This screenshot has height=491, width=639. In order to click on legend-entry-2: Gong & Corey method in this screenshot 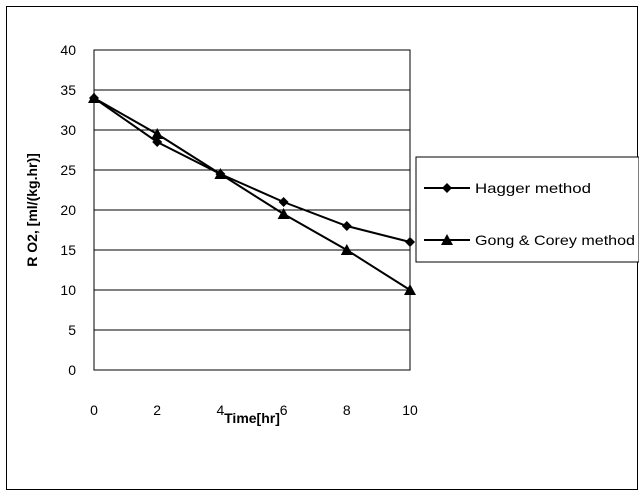, I will do `click(529, 240)`.